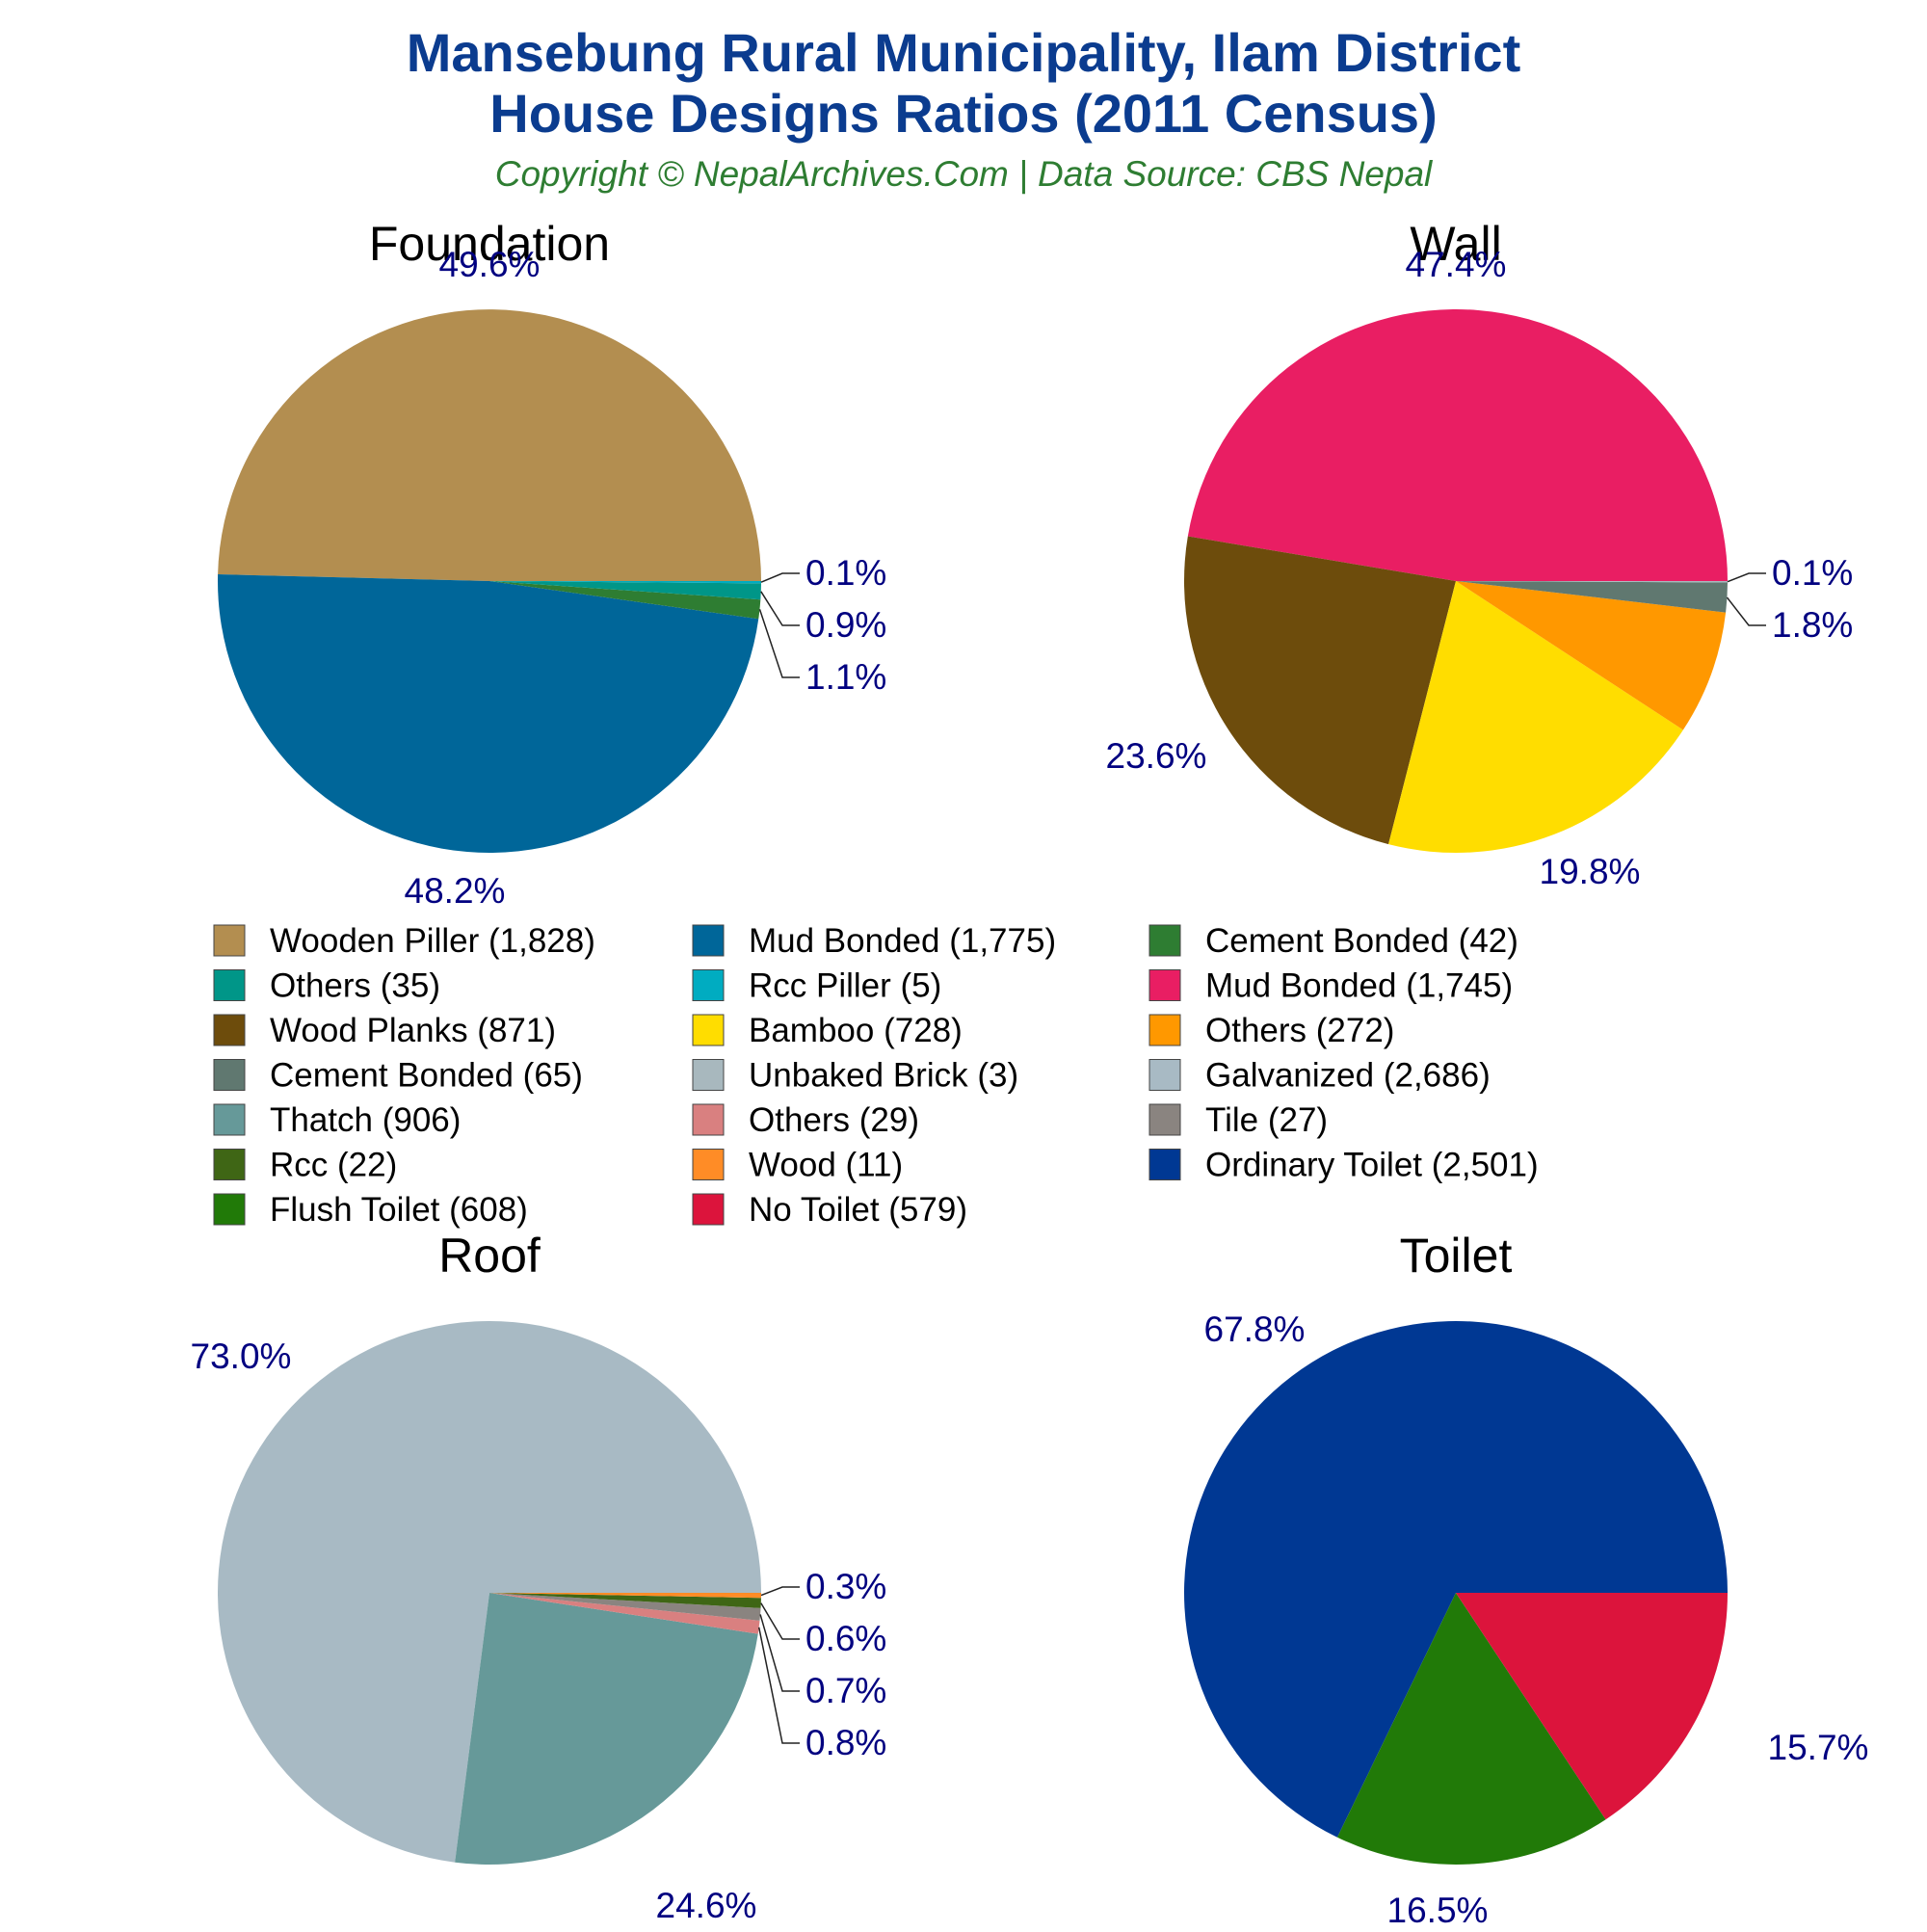 Image resolution: width=1927 pixels, height=1932 pixels. Describe the element at coordinates (1457, 444) in the screenshot. I see `wall-slice-mud-bonded` at that location.